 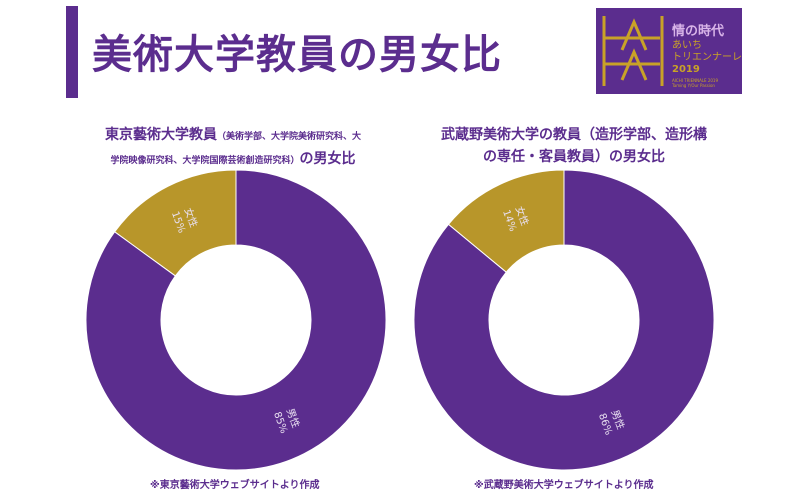 I want to click on chart-1-footnote: ※東京藝術大学ウェブサイトより作成, so click(x=235, y=485).